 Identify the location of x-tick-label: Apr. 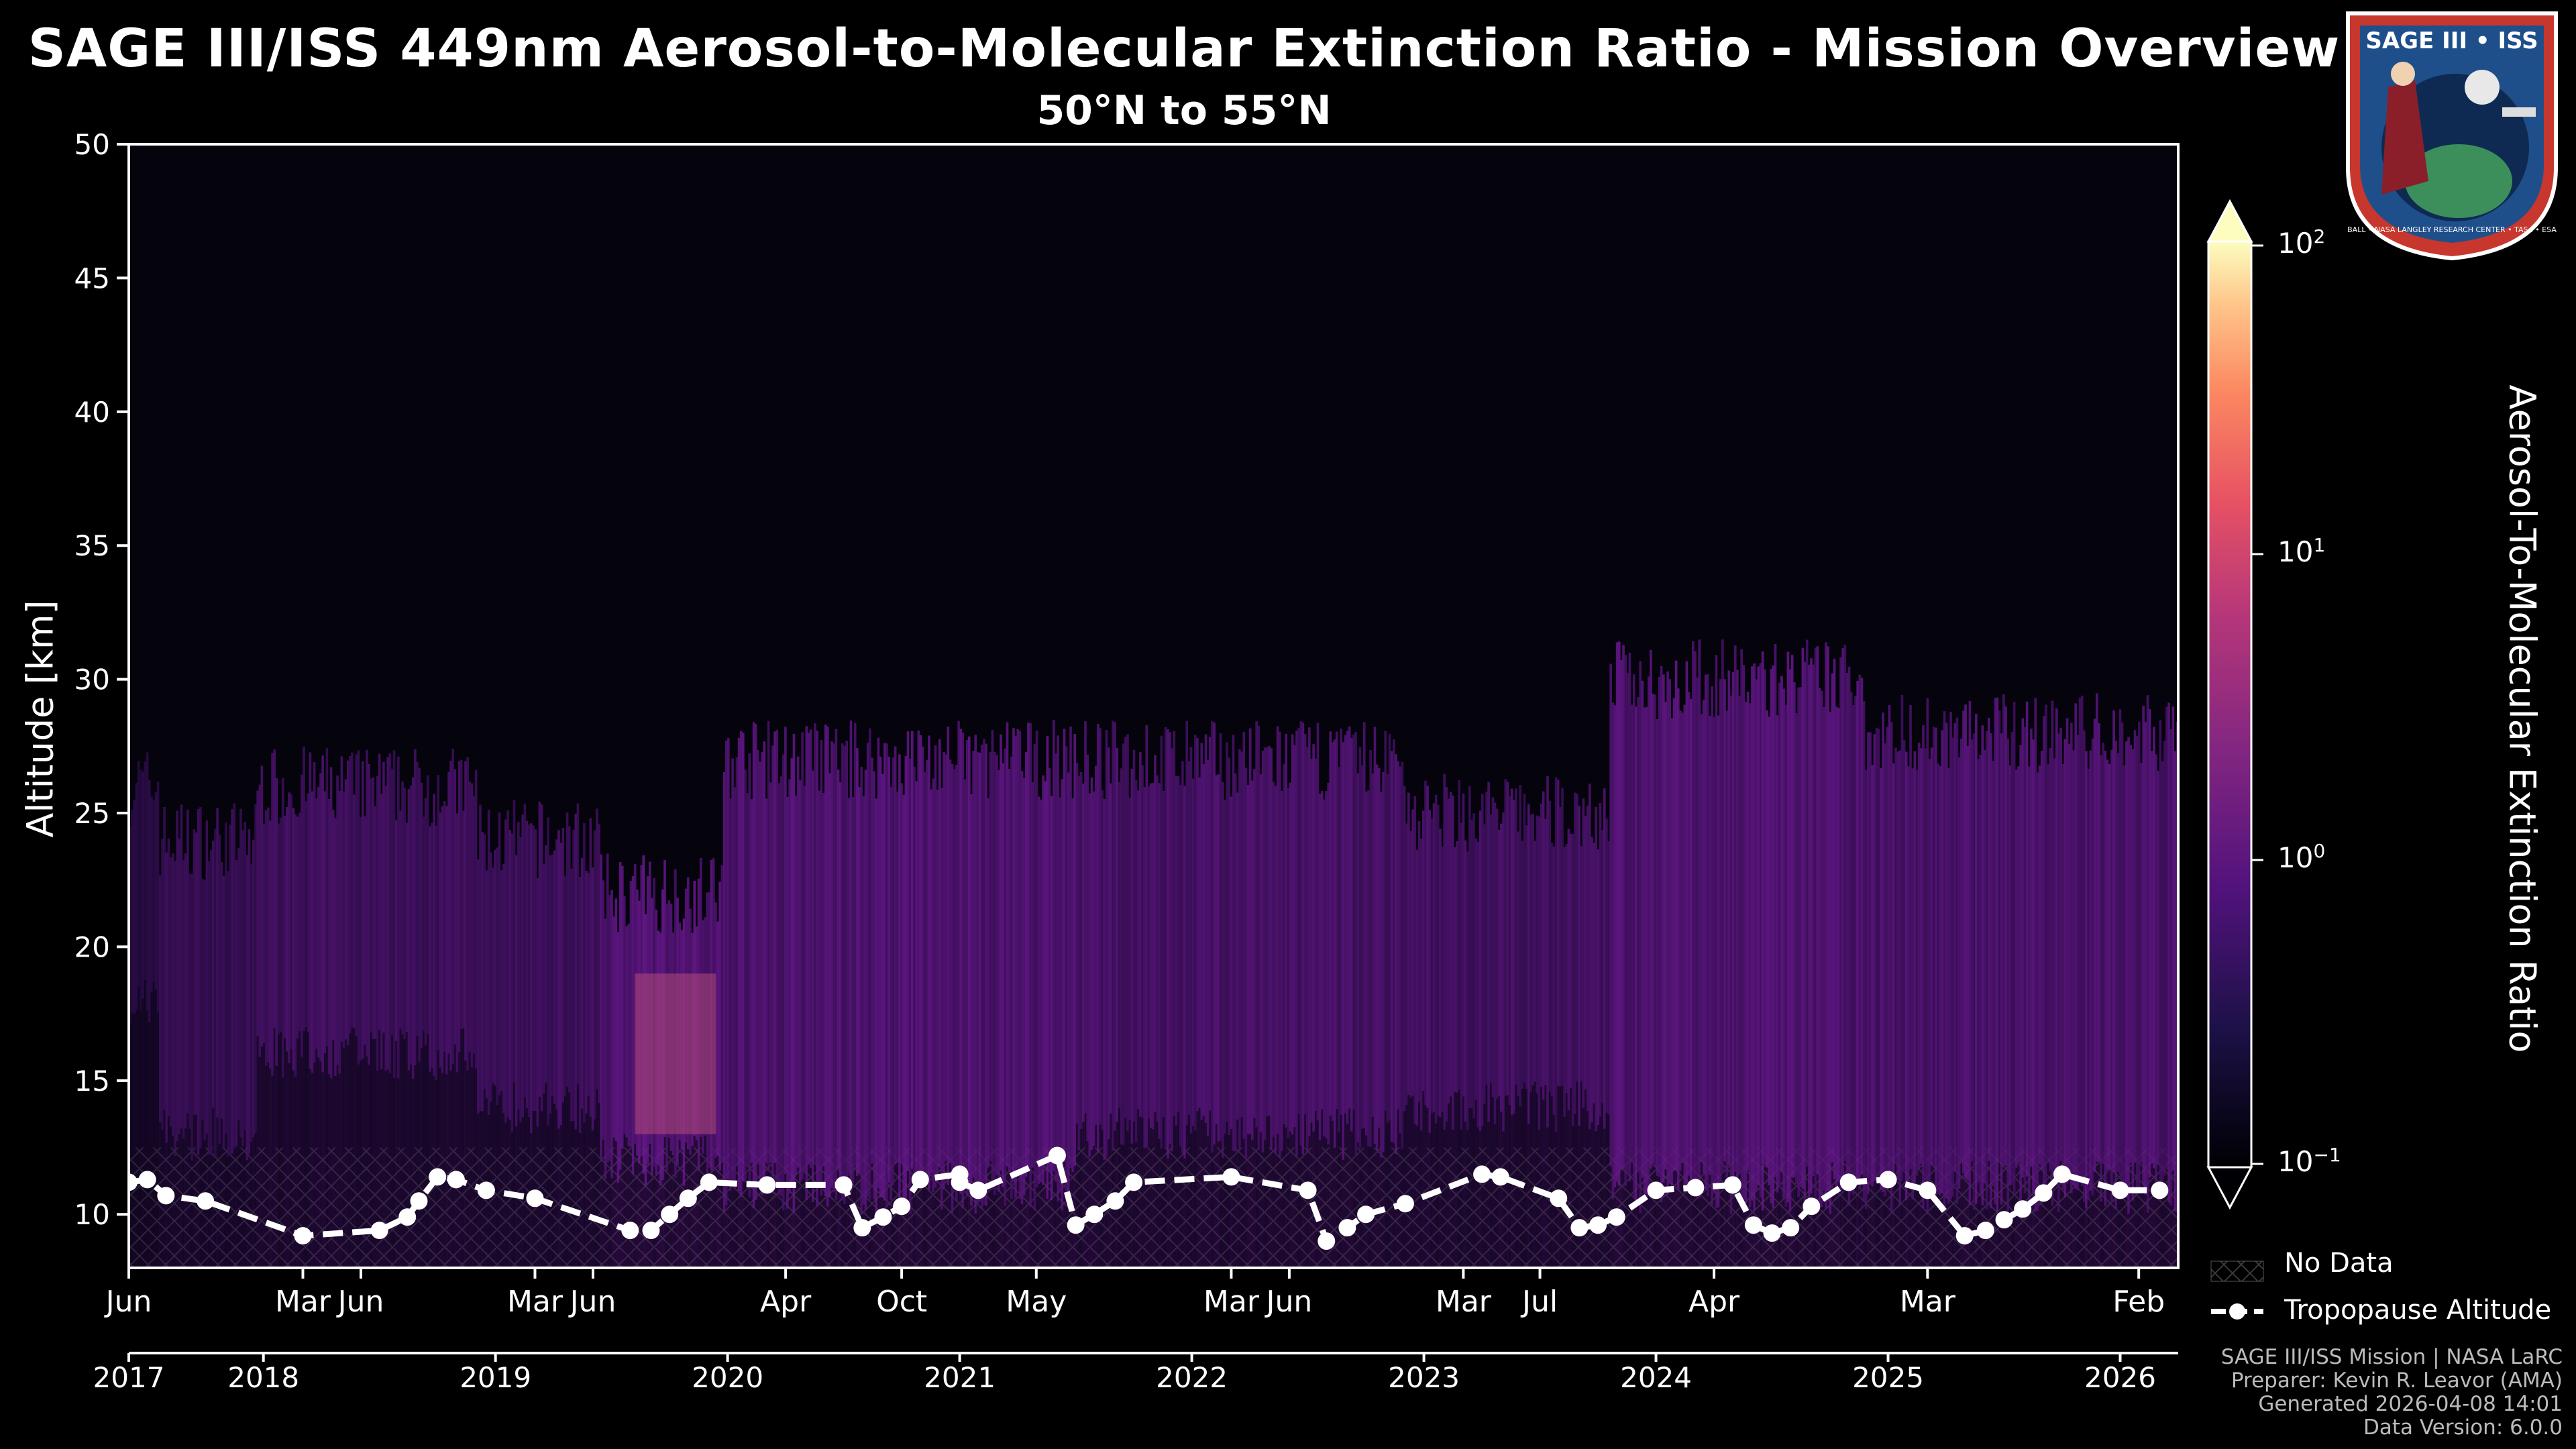
(1714, 1302).